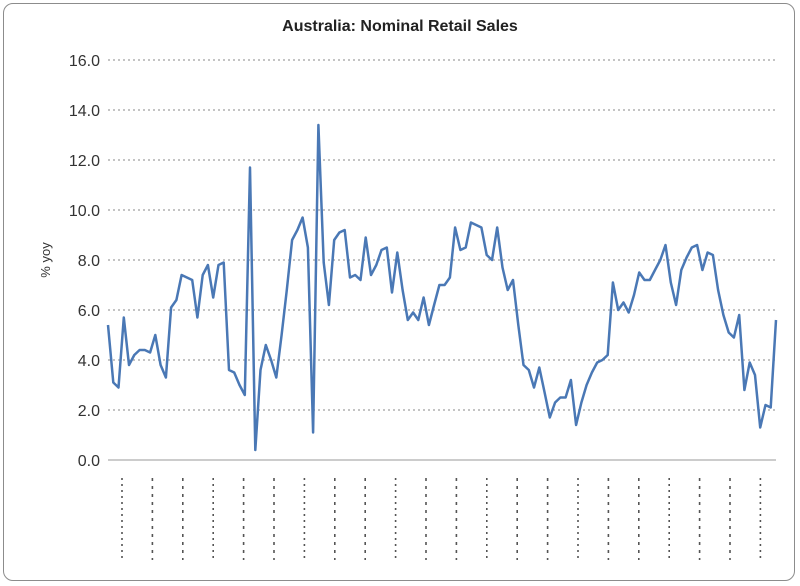 This screenshot has width=800, height=586. What do you see at coordinates (89, 461) in the screenshot?
I see `y-tick-label: 0.0` at bounding box center [89, 461].